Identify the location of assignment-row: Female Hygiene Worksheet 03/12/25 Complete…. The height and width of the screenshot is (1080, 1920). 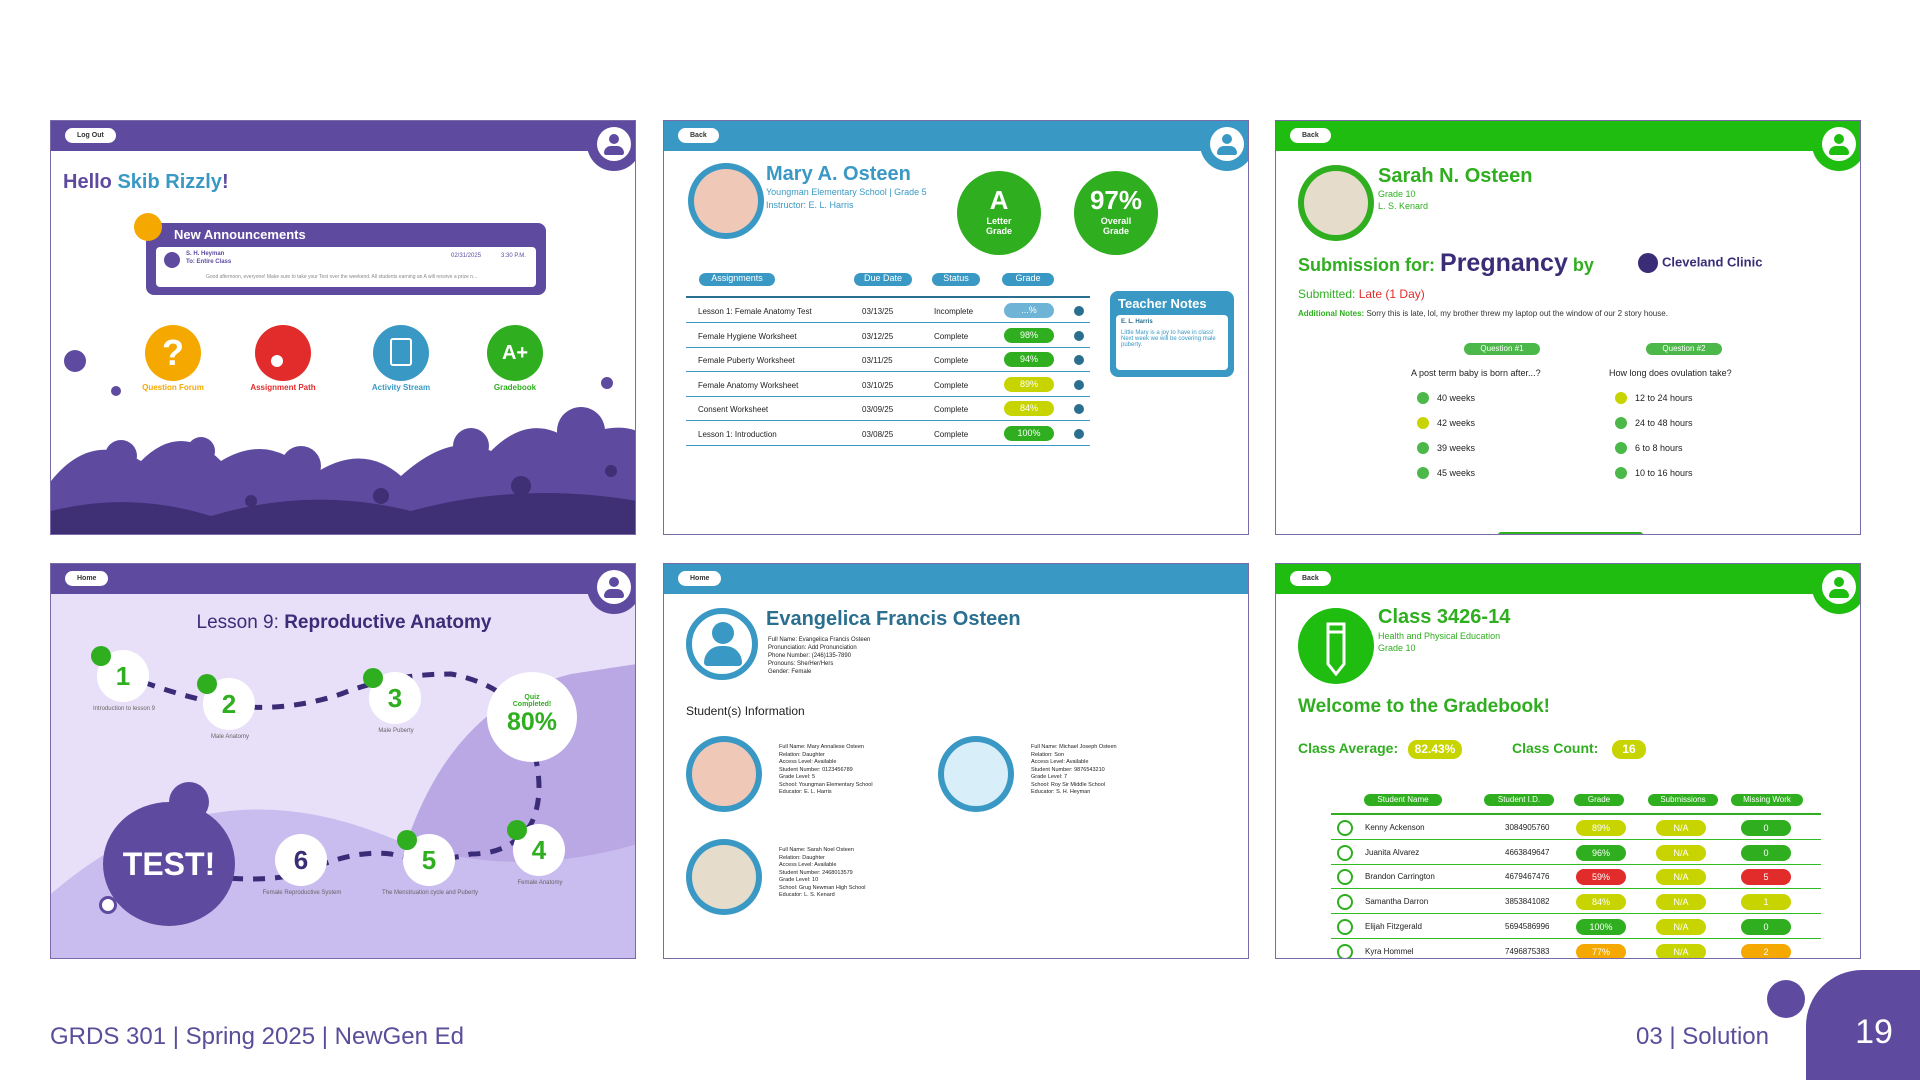
(888, 336).